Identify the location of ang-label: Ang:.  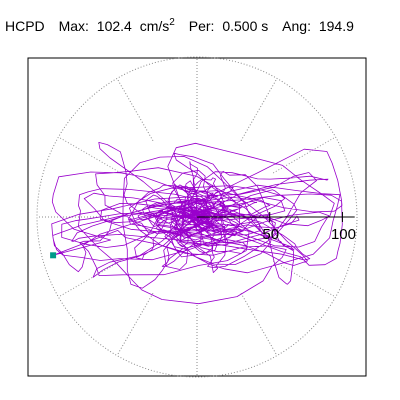
(296, 26).